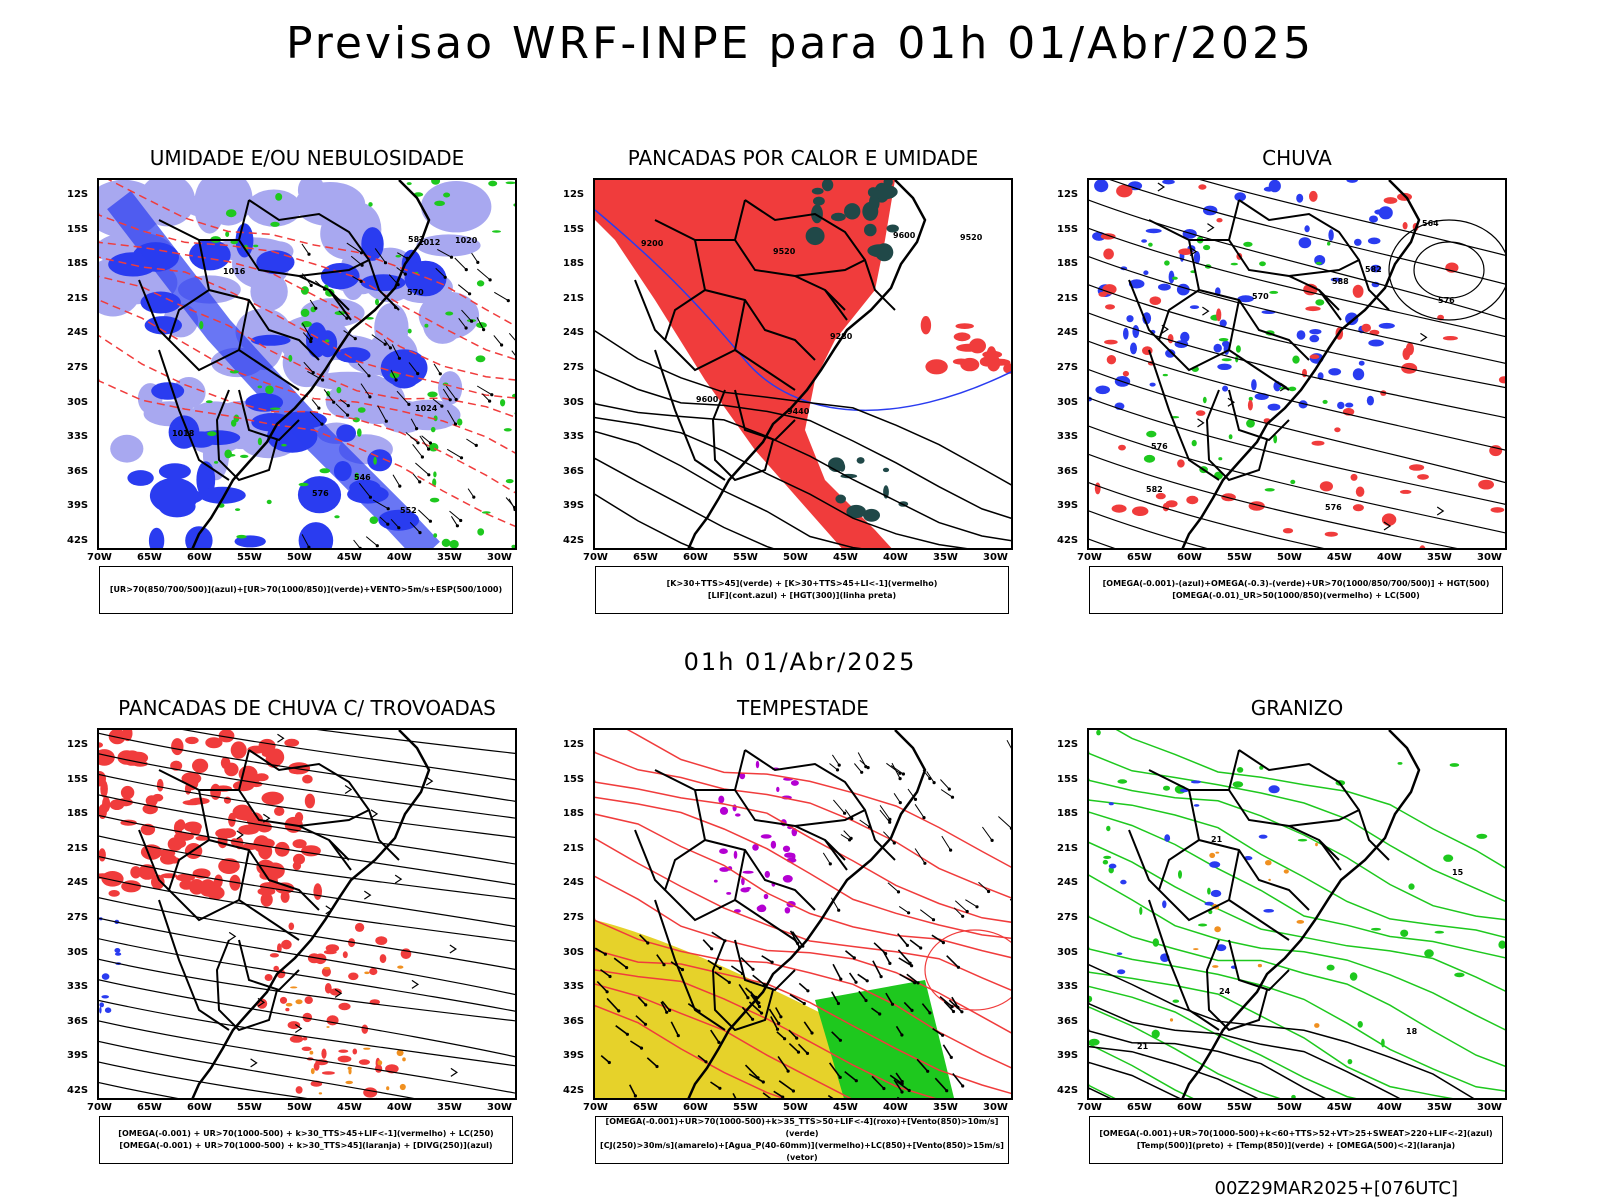 This screenshot has height=1200, width=1600. What do you see at coordinates (466, 240) in the screenshot?
I see `pressure-label: 1020` at bounding box center [466, 240].